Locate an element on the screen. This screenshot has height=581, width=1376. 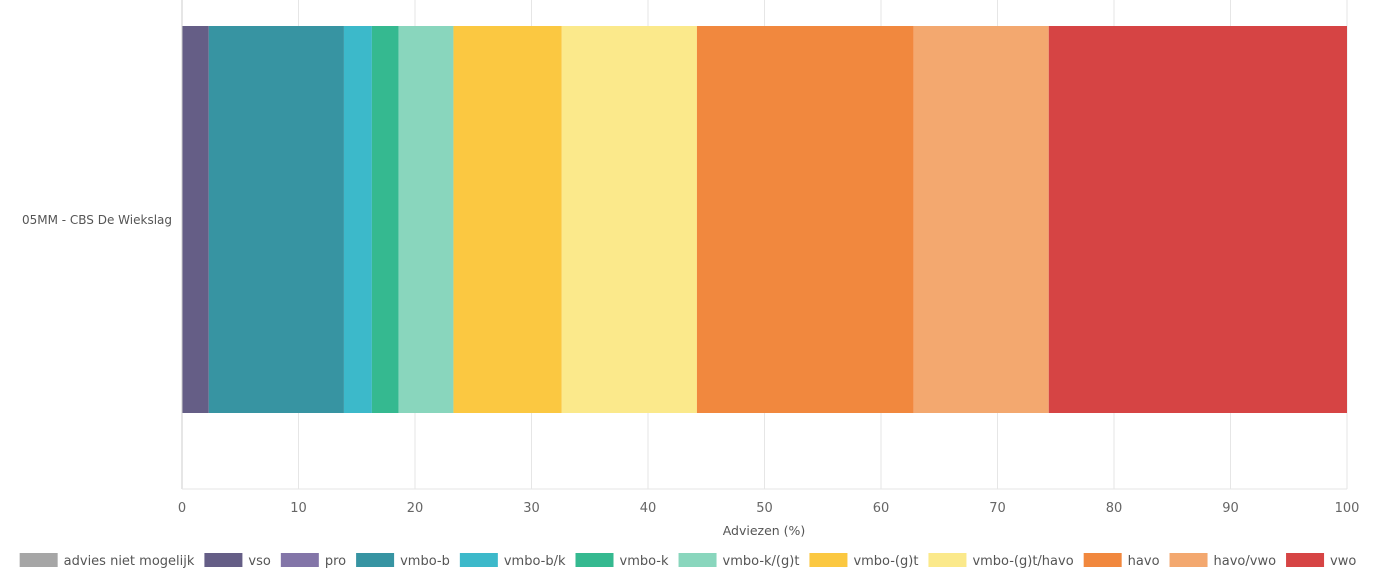
x-tick-label: 100 is located at coordinates (1347, 508).